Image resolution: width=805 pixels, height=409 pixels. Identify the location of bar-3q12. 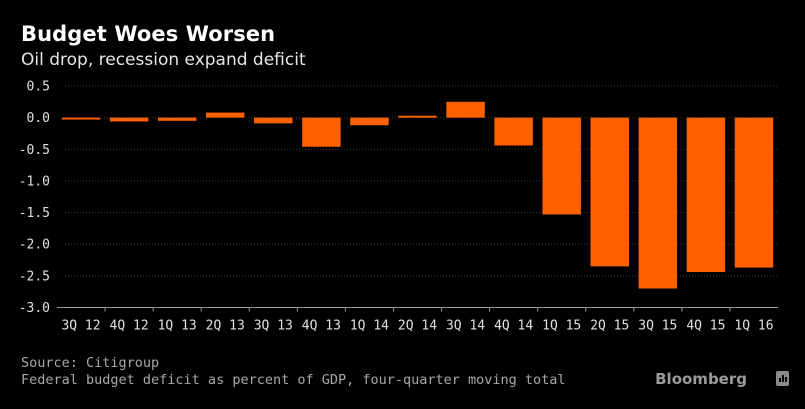
(81, 118).